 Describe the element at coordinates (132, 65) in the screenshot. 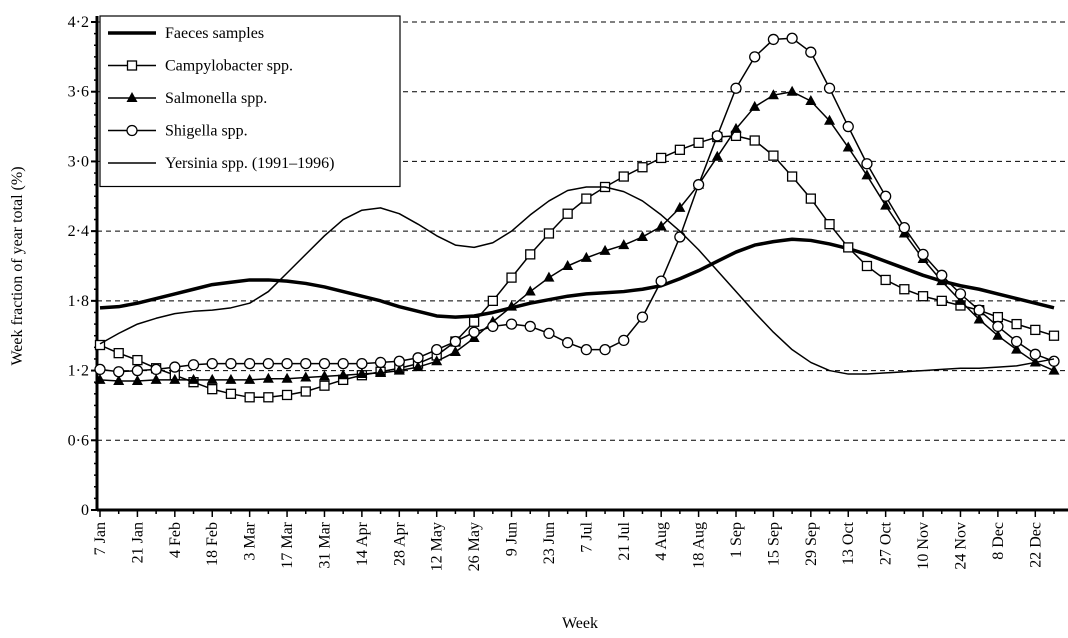

I see `legend-marker` at that location.